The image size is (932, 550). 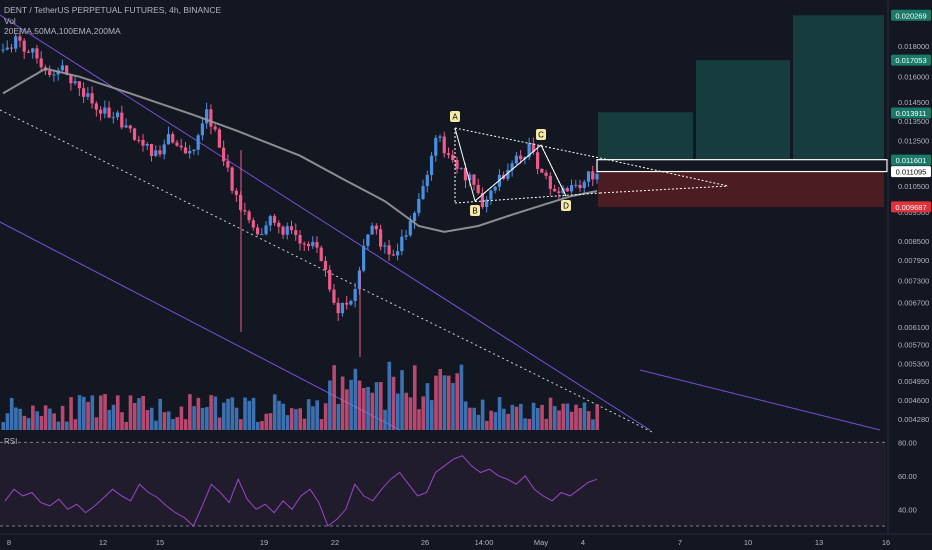 I want to click on pattern-label-c: C, so click(x=541, y=135).